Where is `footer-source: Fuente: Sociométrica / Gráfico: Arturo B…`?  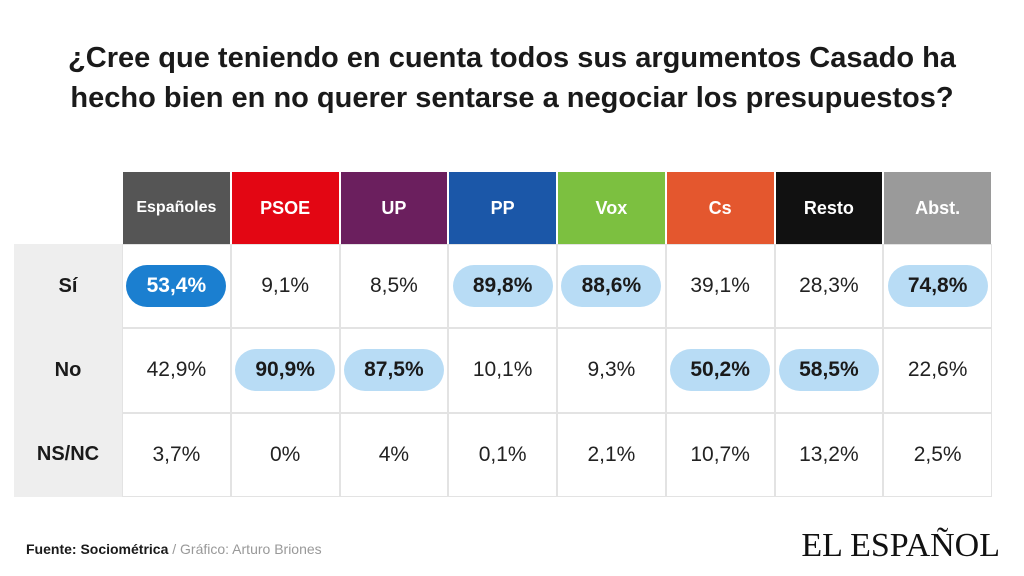 footer-source: Fuente: Sociométrica / Gráfico: Arturo B… is located at coordinates (174, 549).